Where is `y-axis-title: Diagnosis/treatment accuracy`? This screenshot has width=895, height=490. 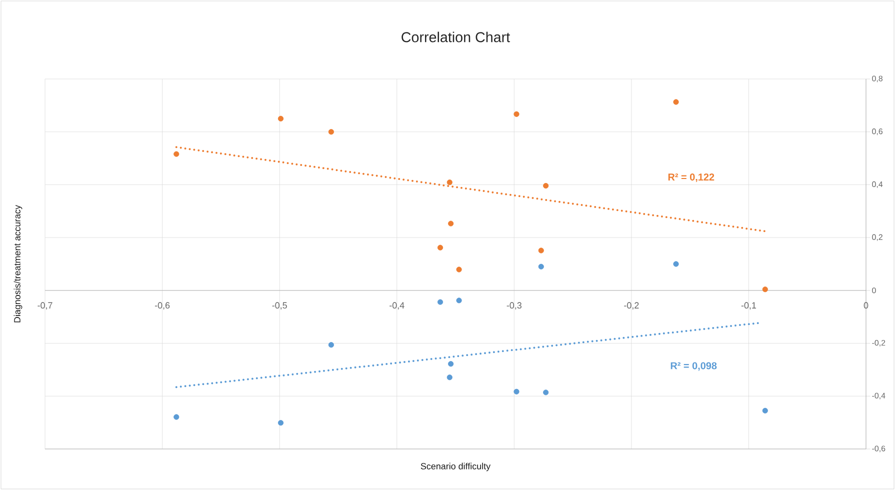 y-axis-title: Diagnosis/treatment accuracy is located at coordinates (18, 263).